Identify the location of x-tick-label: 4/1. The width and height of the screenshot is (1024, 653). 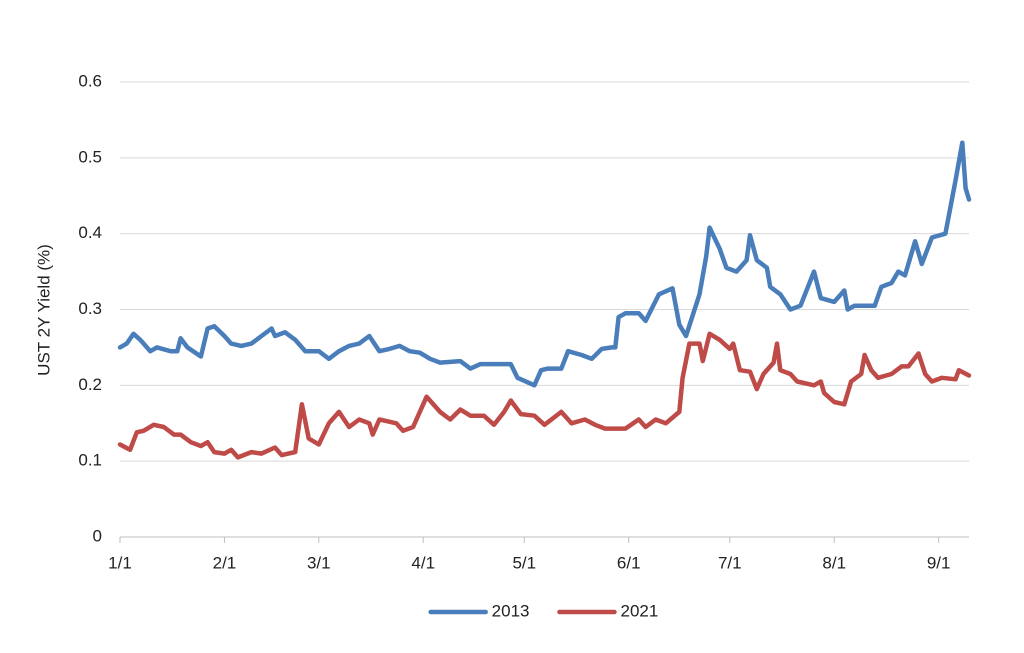
(423, 562).